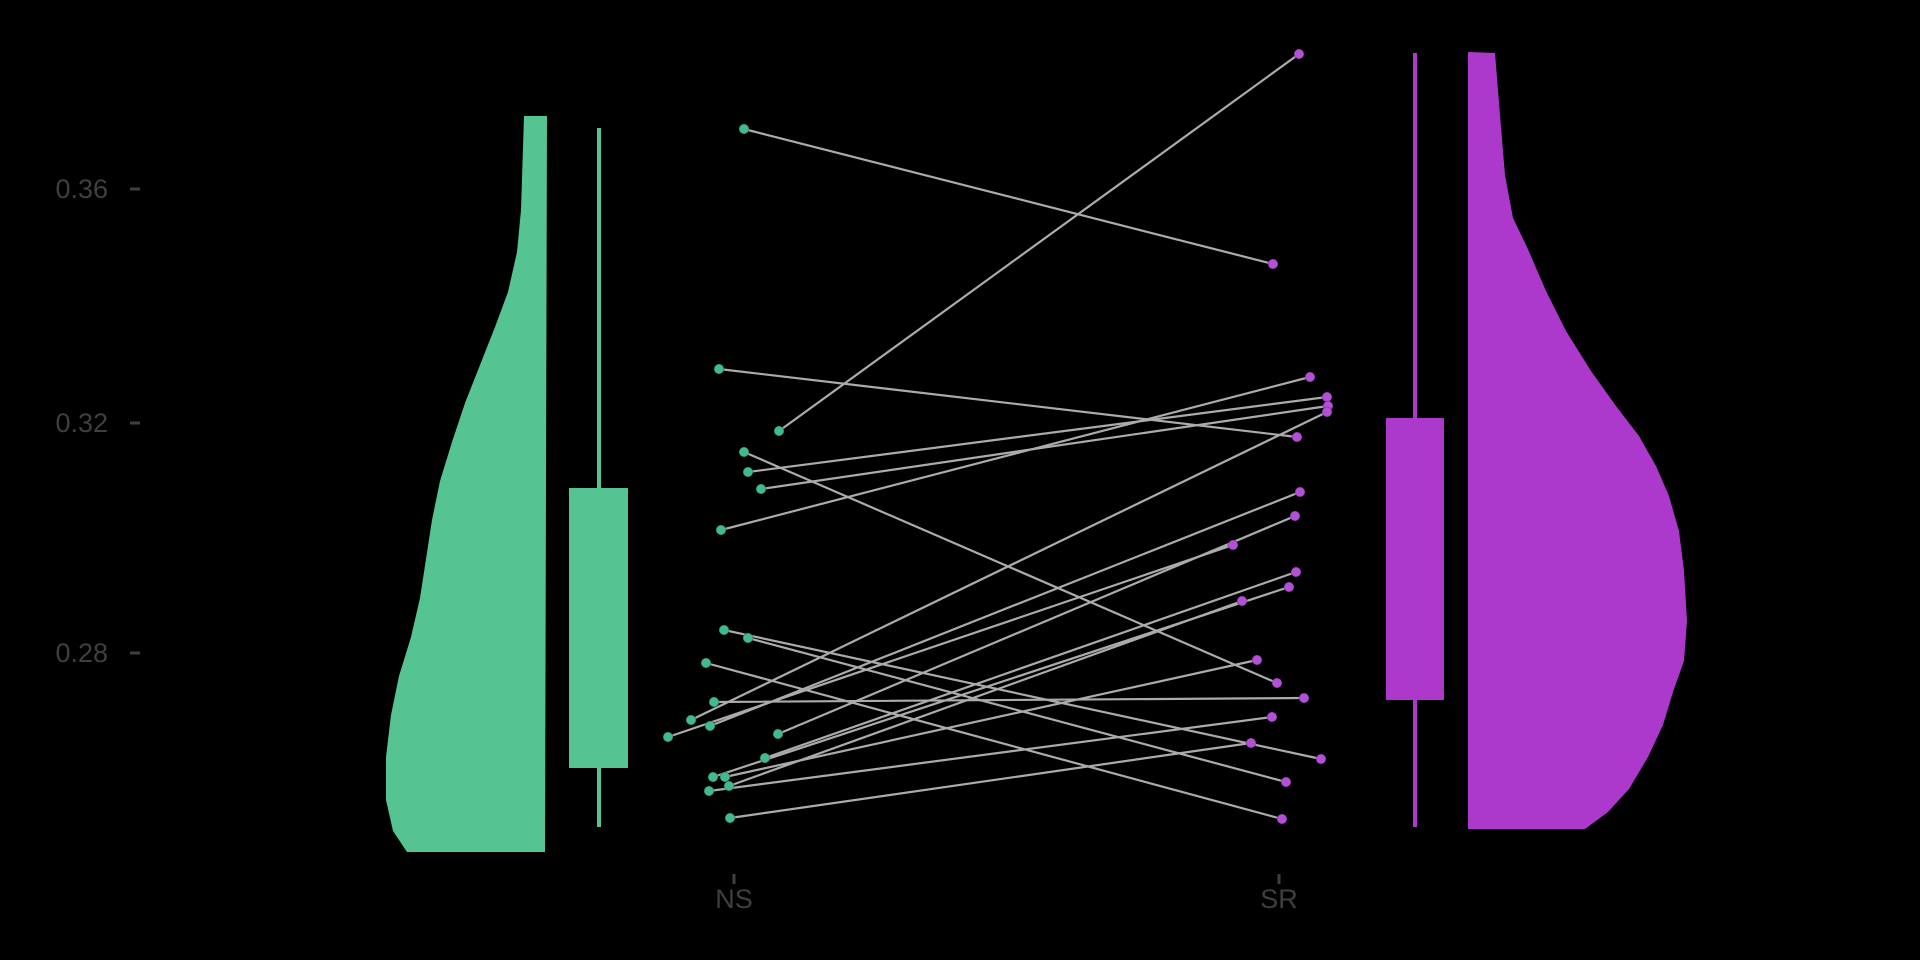 This screenshot has height=960, width=1920. Describe the element at coordinates (734, 899) in the screenshot. I see `x-tick-label-ns: NS` at that location.